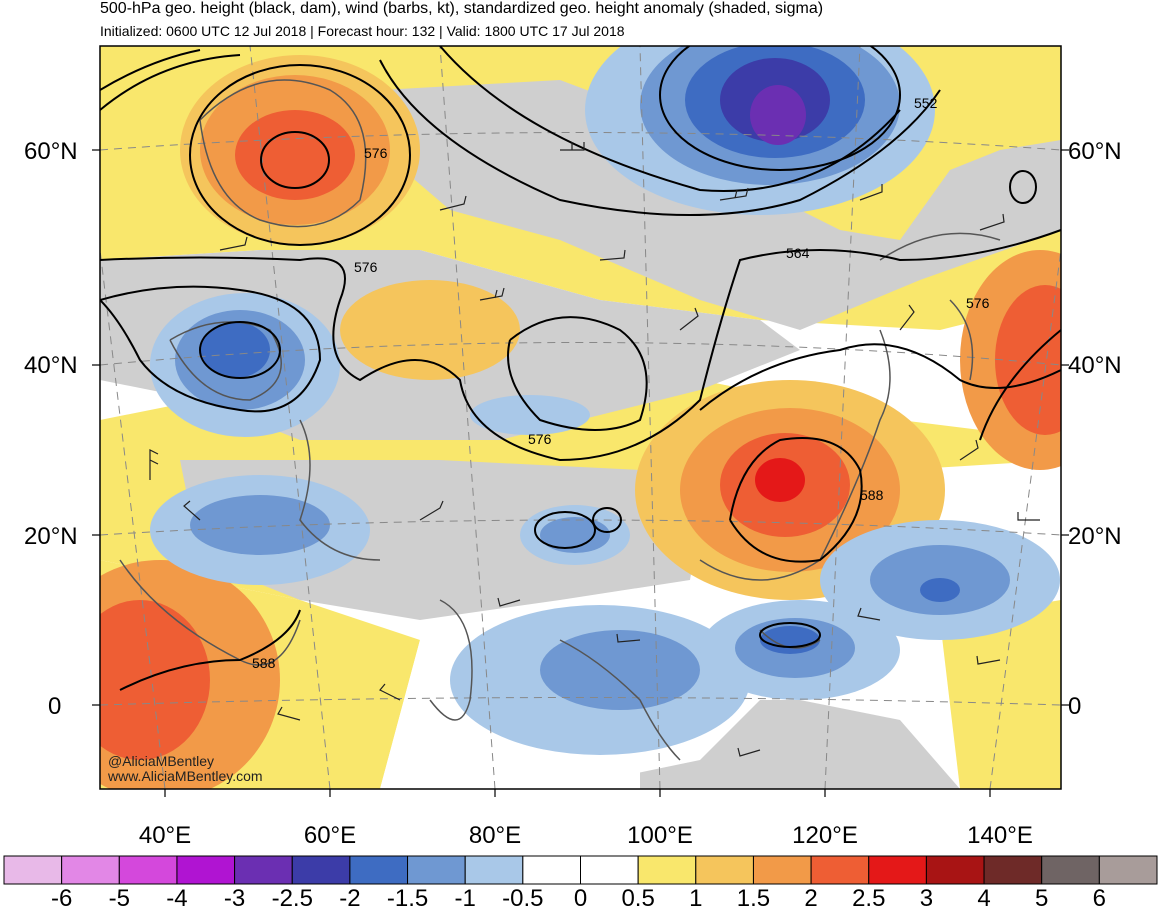 This screenshot has height=913, width=1160. Describe the element at coordinates (660, 835) in the screenshot. I see `lon-label-100e: 100°E` at that location.